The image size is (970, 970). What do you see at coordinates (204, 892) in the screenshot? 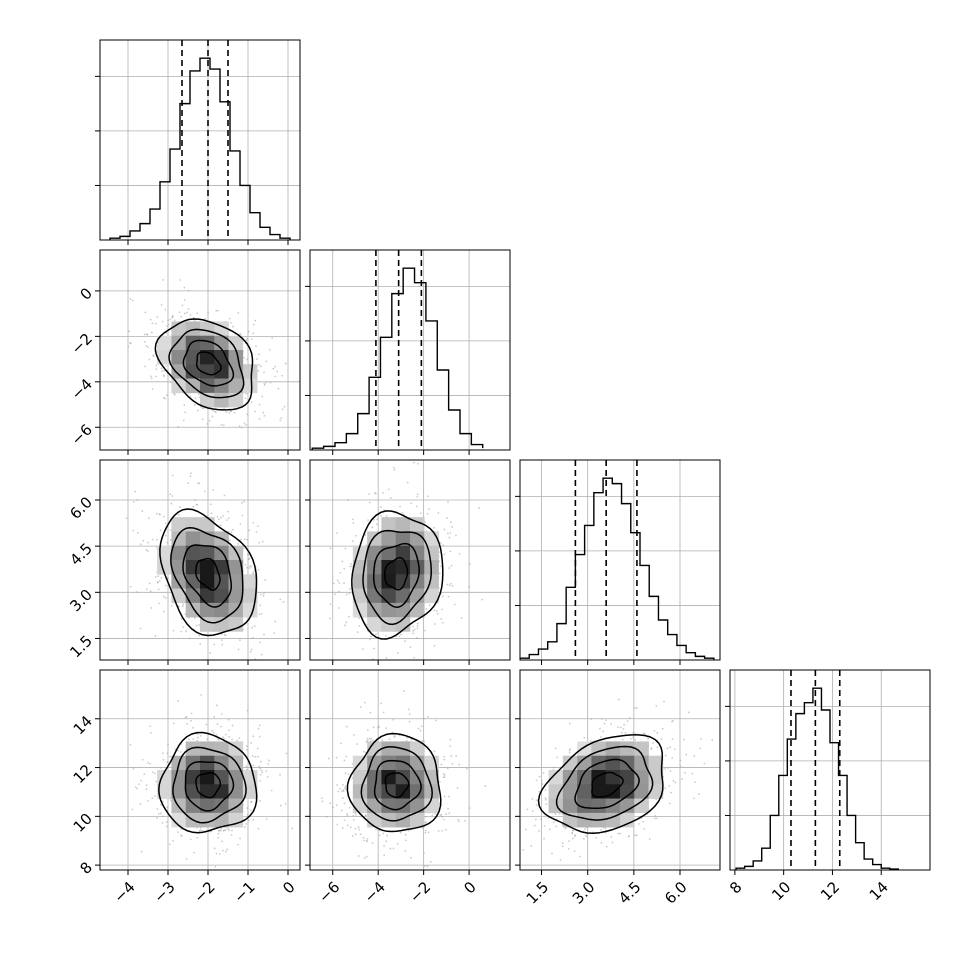
I see `x-tick-label: −2` at bounding box center [204, 892].